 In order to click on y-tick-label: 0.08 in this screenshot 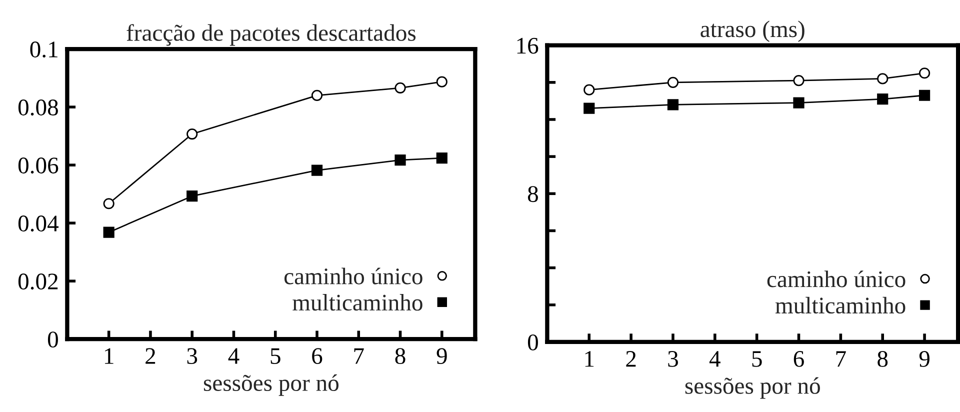, I will do `click(38, 108)`.